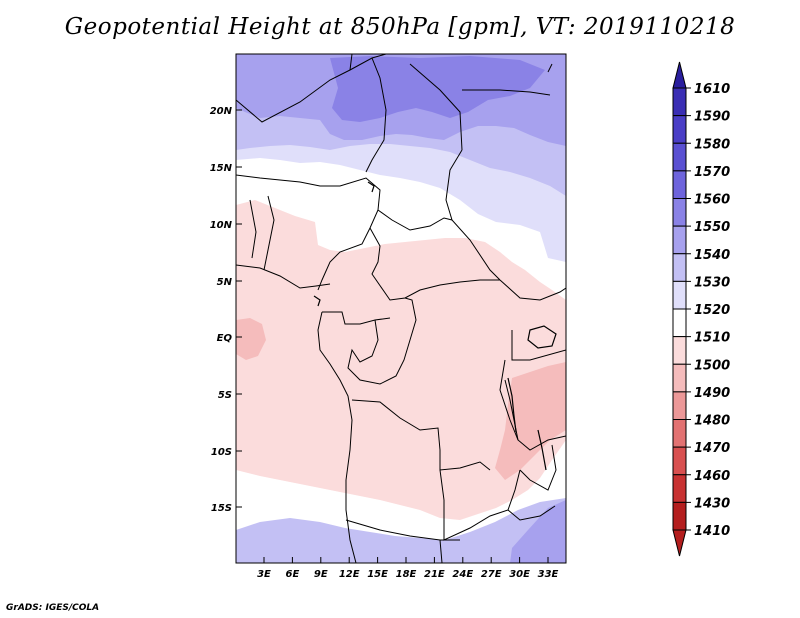 The image size is (800, 618). What do you see at coordinates (441, 551) in the screenshot?
I see `border-south-angola` at bounding box center [441, 551].